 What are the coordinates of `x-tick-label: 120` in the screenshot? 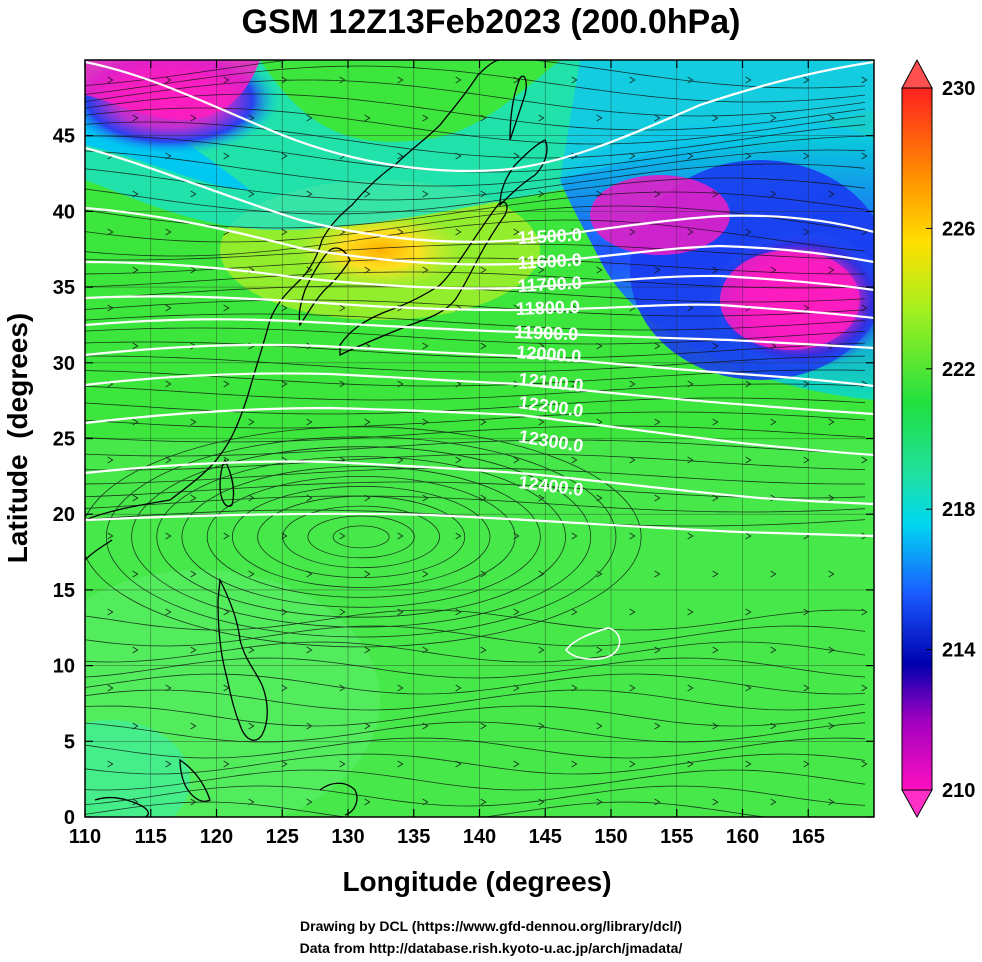 It's located at (216, 837).